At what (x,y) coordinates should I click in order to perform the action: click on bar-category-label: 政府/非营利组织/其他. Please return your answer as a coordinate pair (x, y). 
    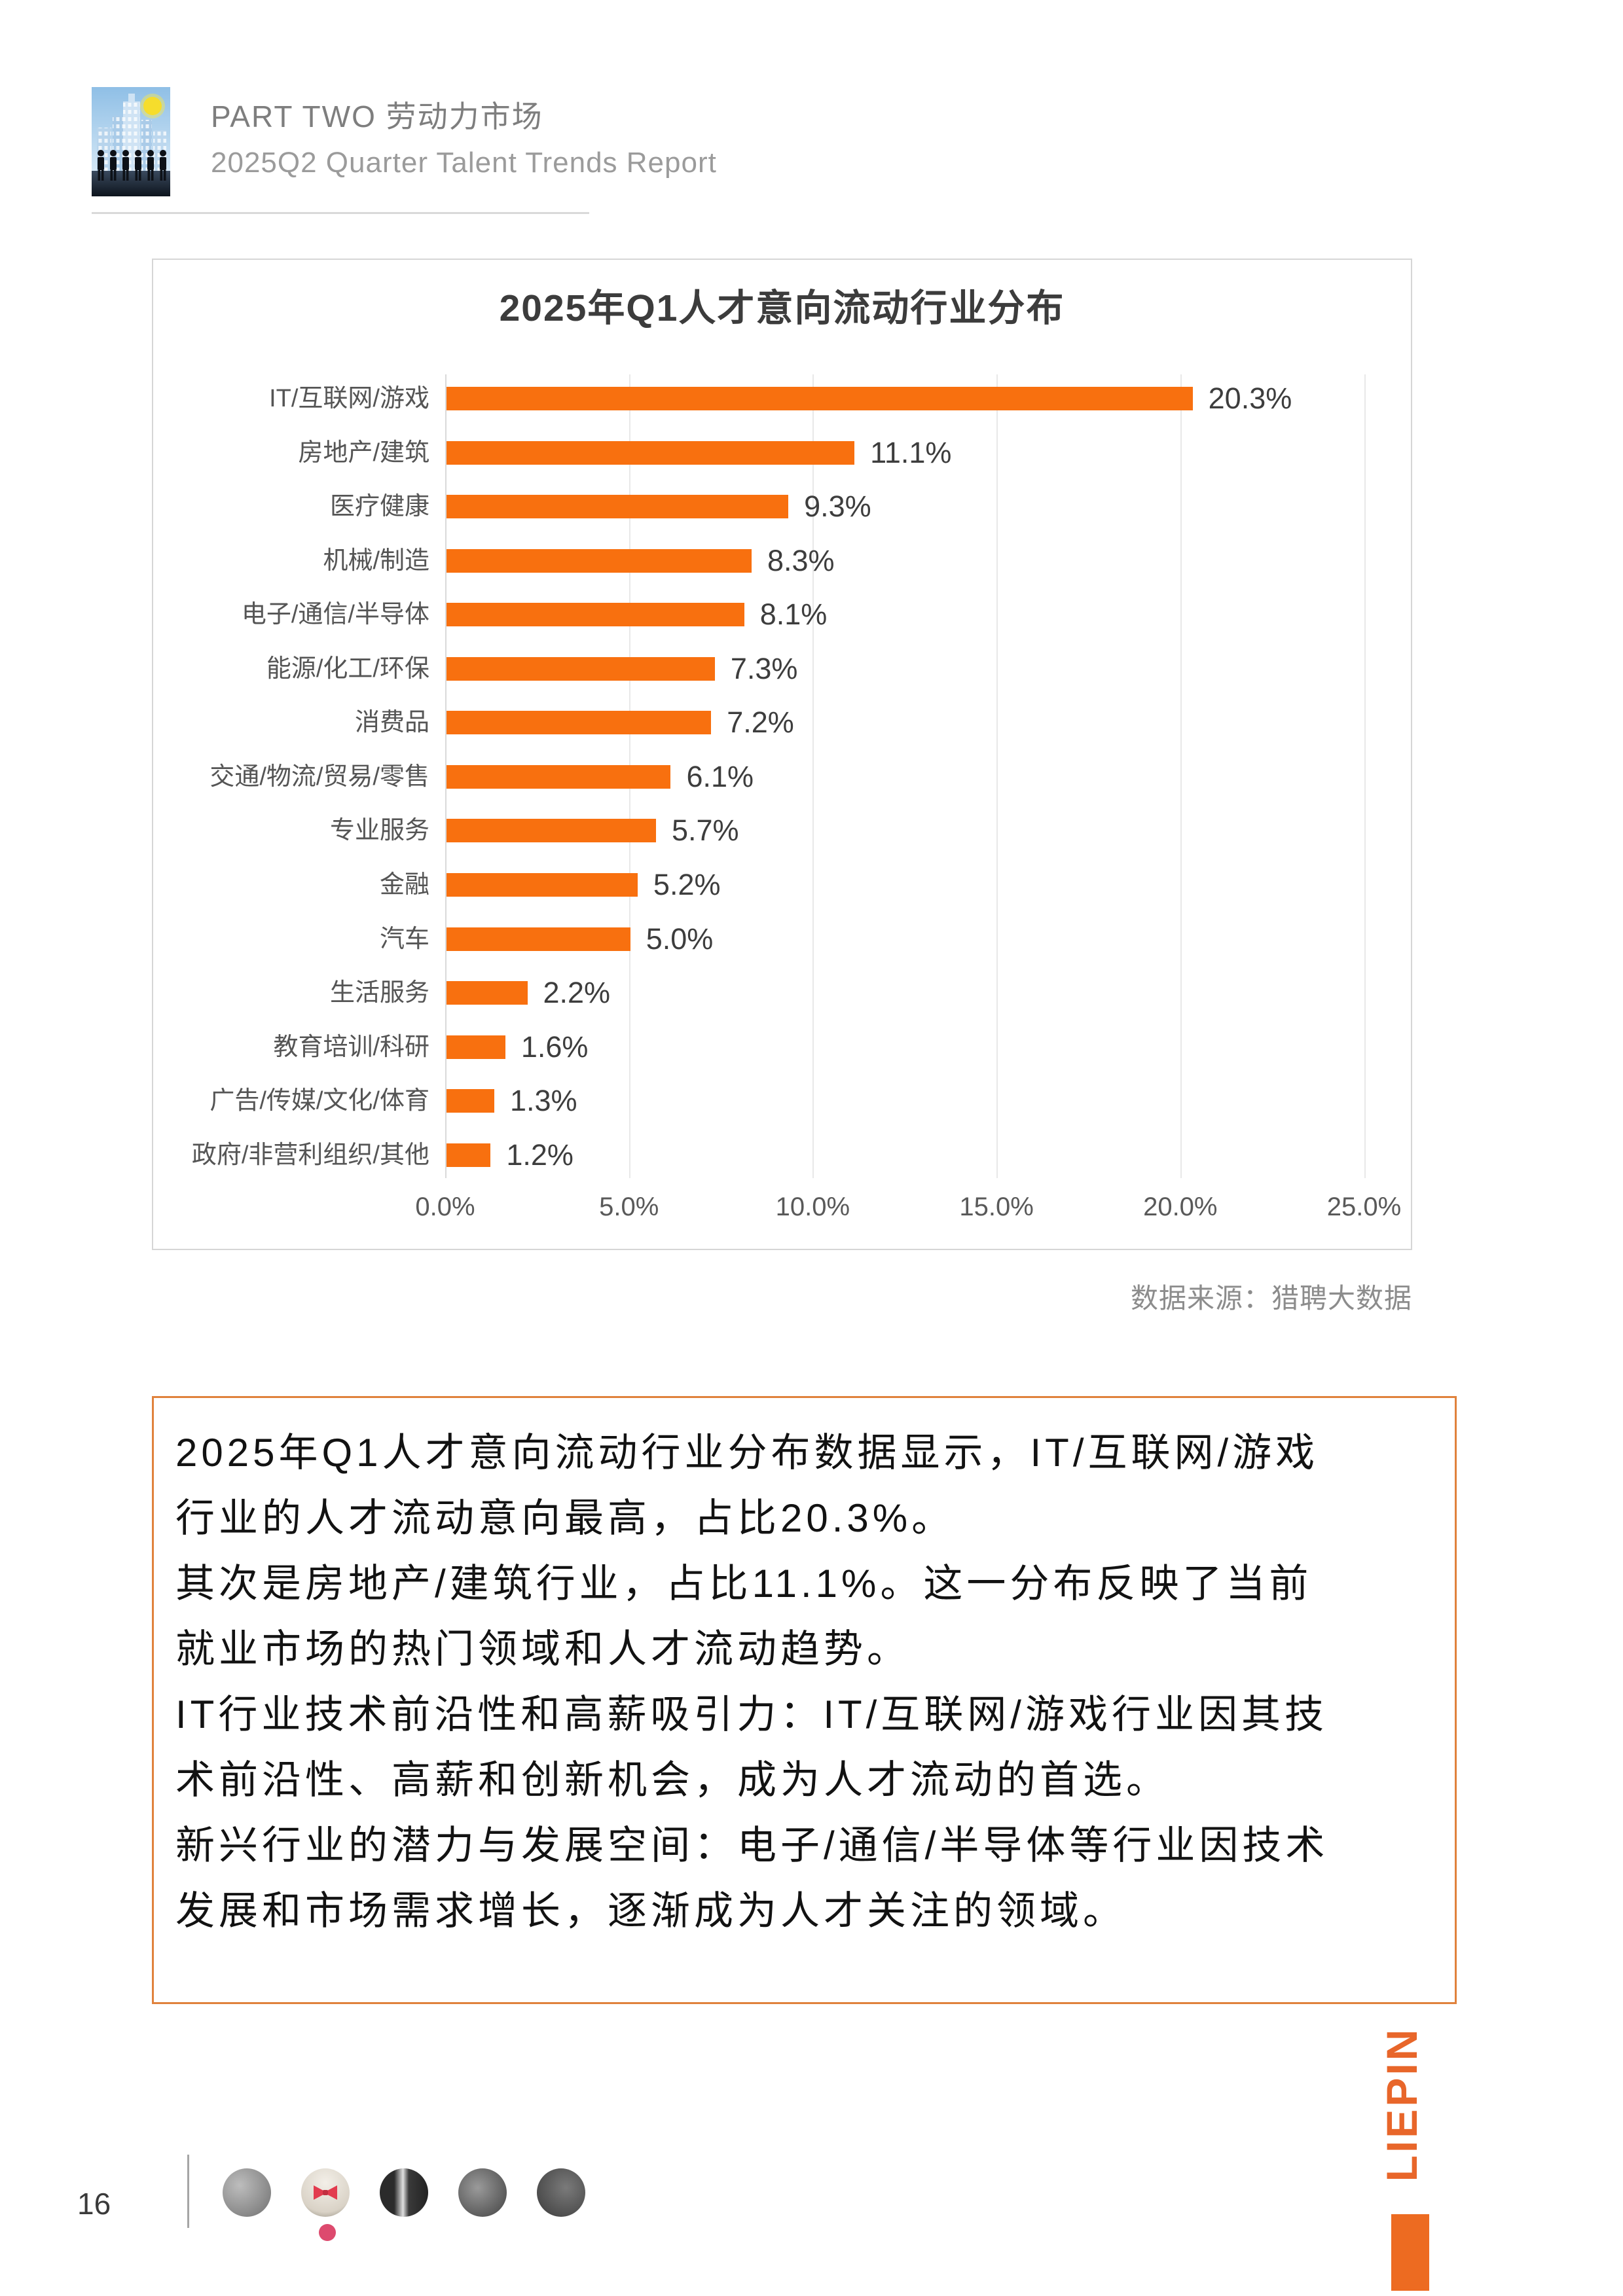
    Looking at the image, I should click on (310, 1155).